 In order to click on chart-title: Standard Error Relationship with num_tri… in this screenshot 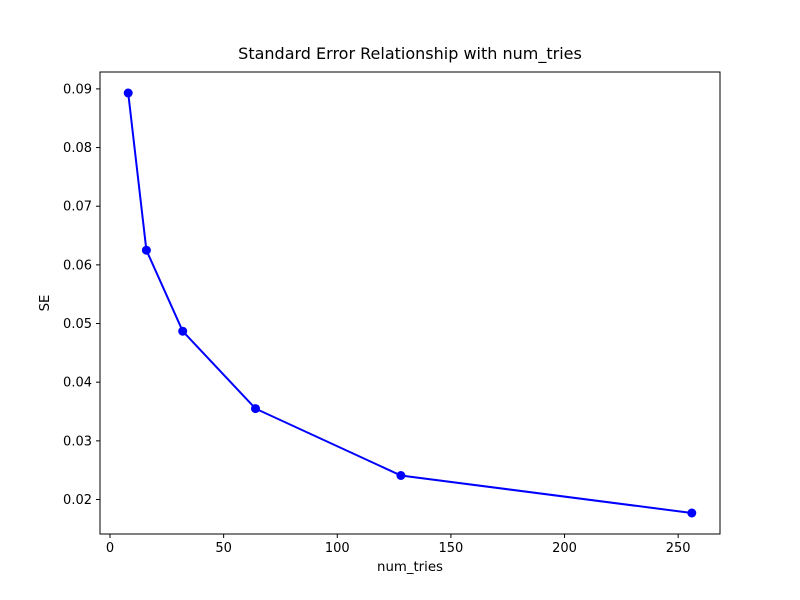, I will do `click(410, 54)`.